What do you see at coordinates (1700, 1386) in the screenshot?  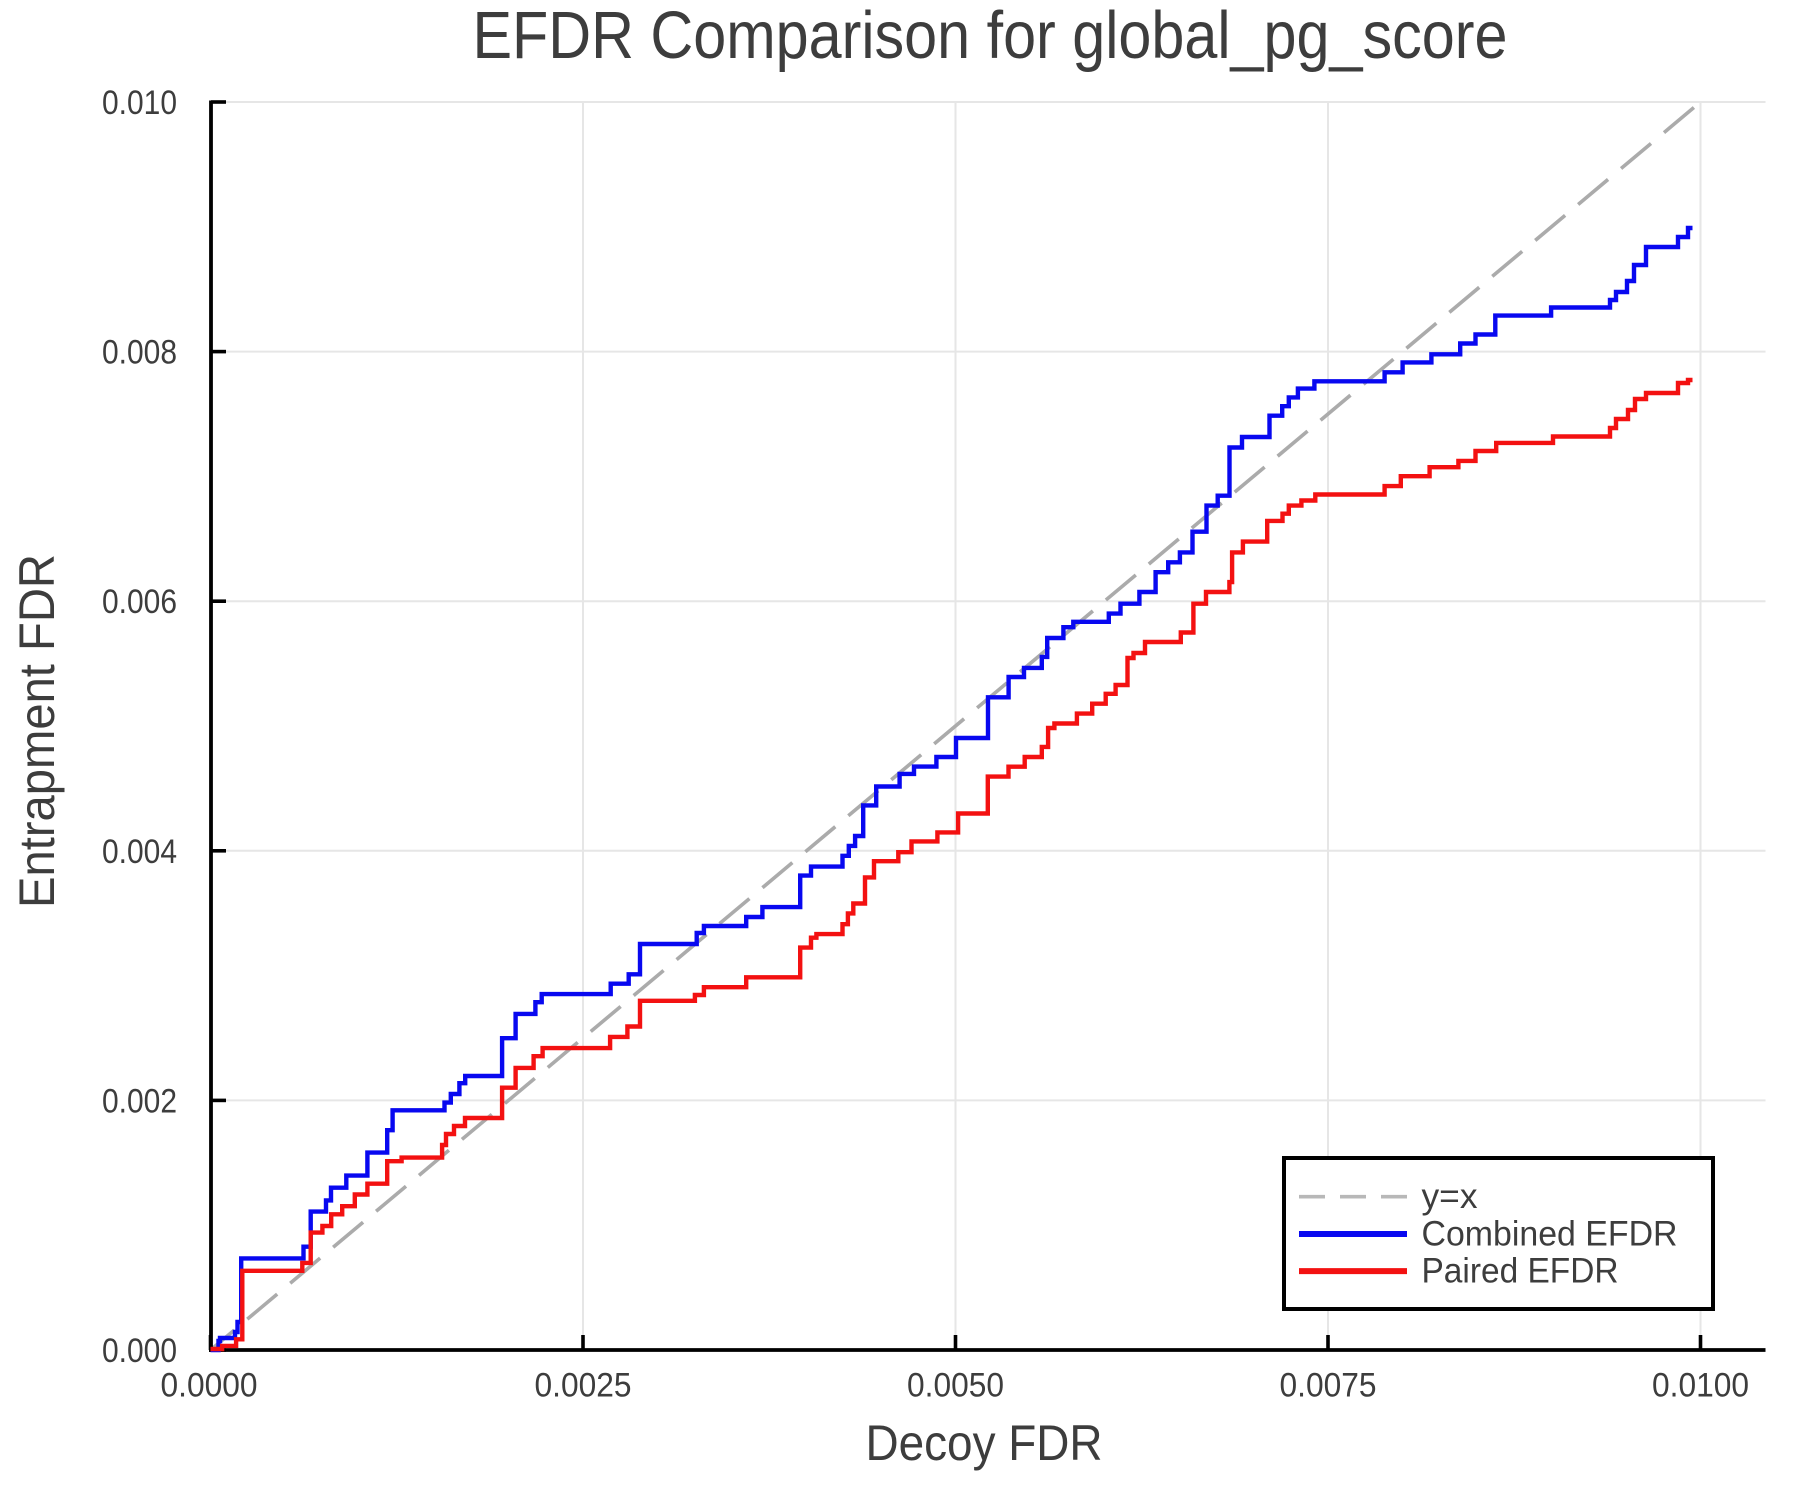 I see `svg-text: 0.0100` at bounding box center [1700, 1386].